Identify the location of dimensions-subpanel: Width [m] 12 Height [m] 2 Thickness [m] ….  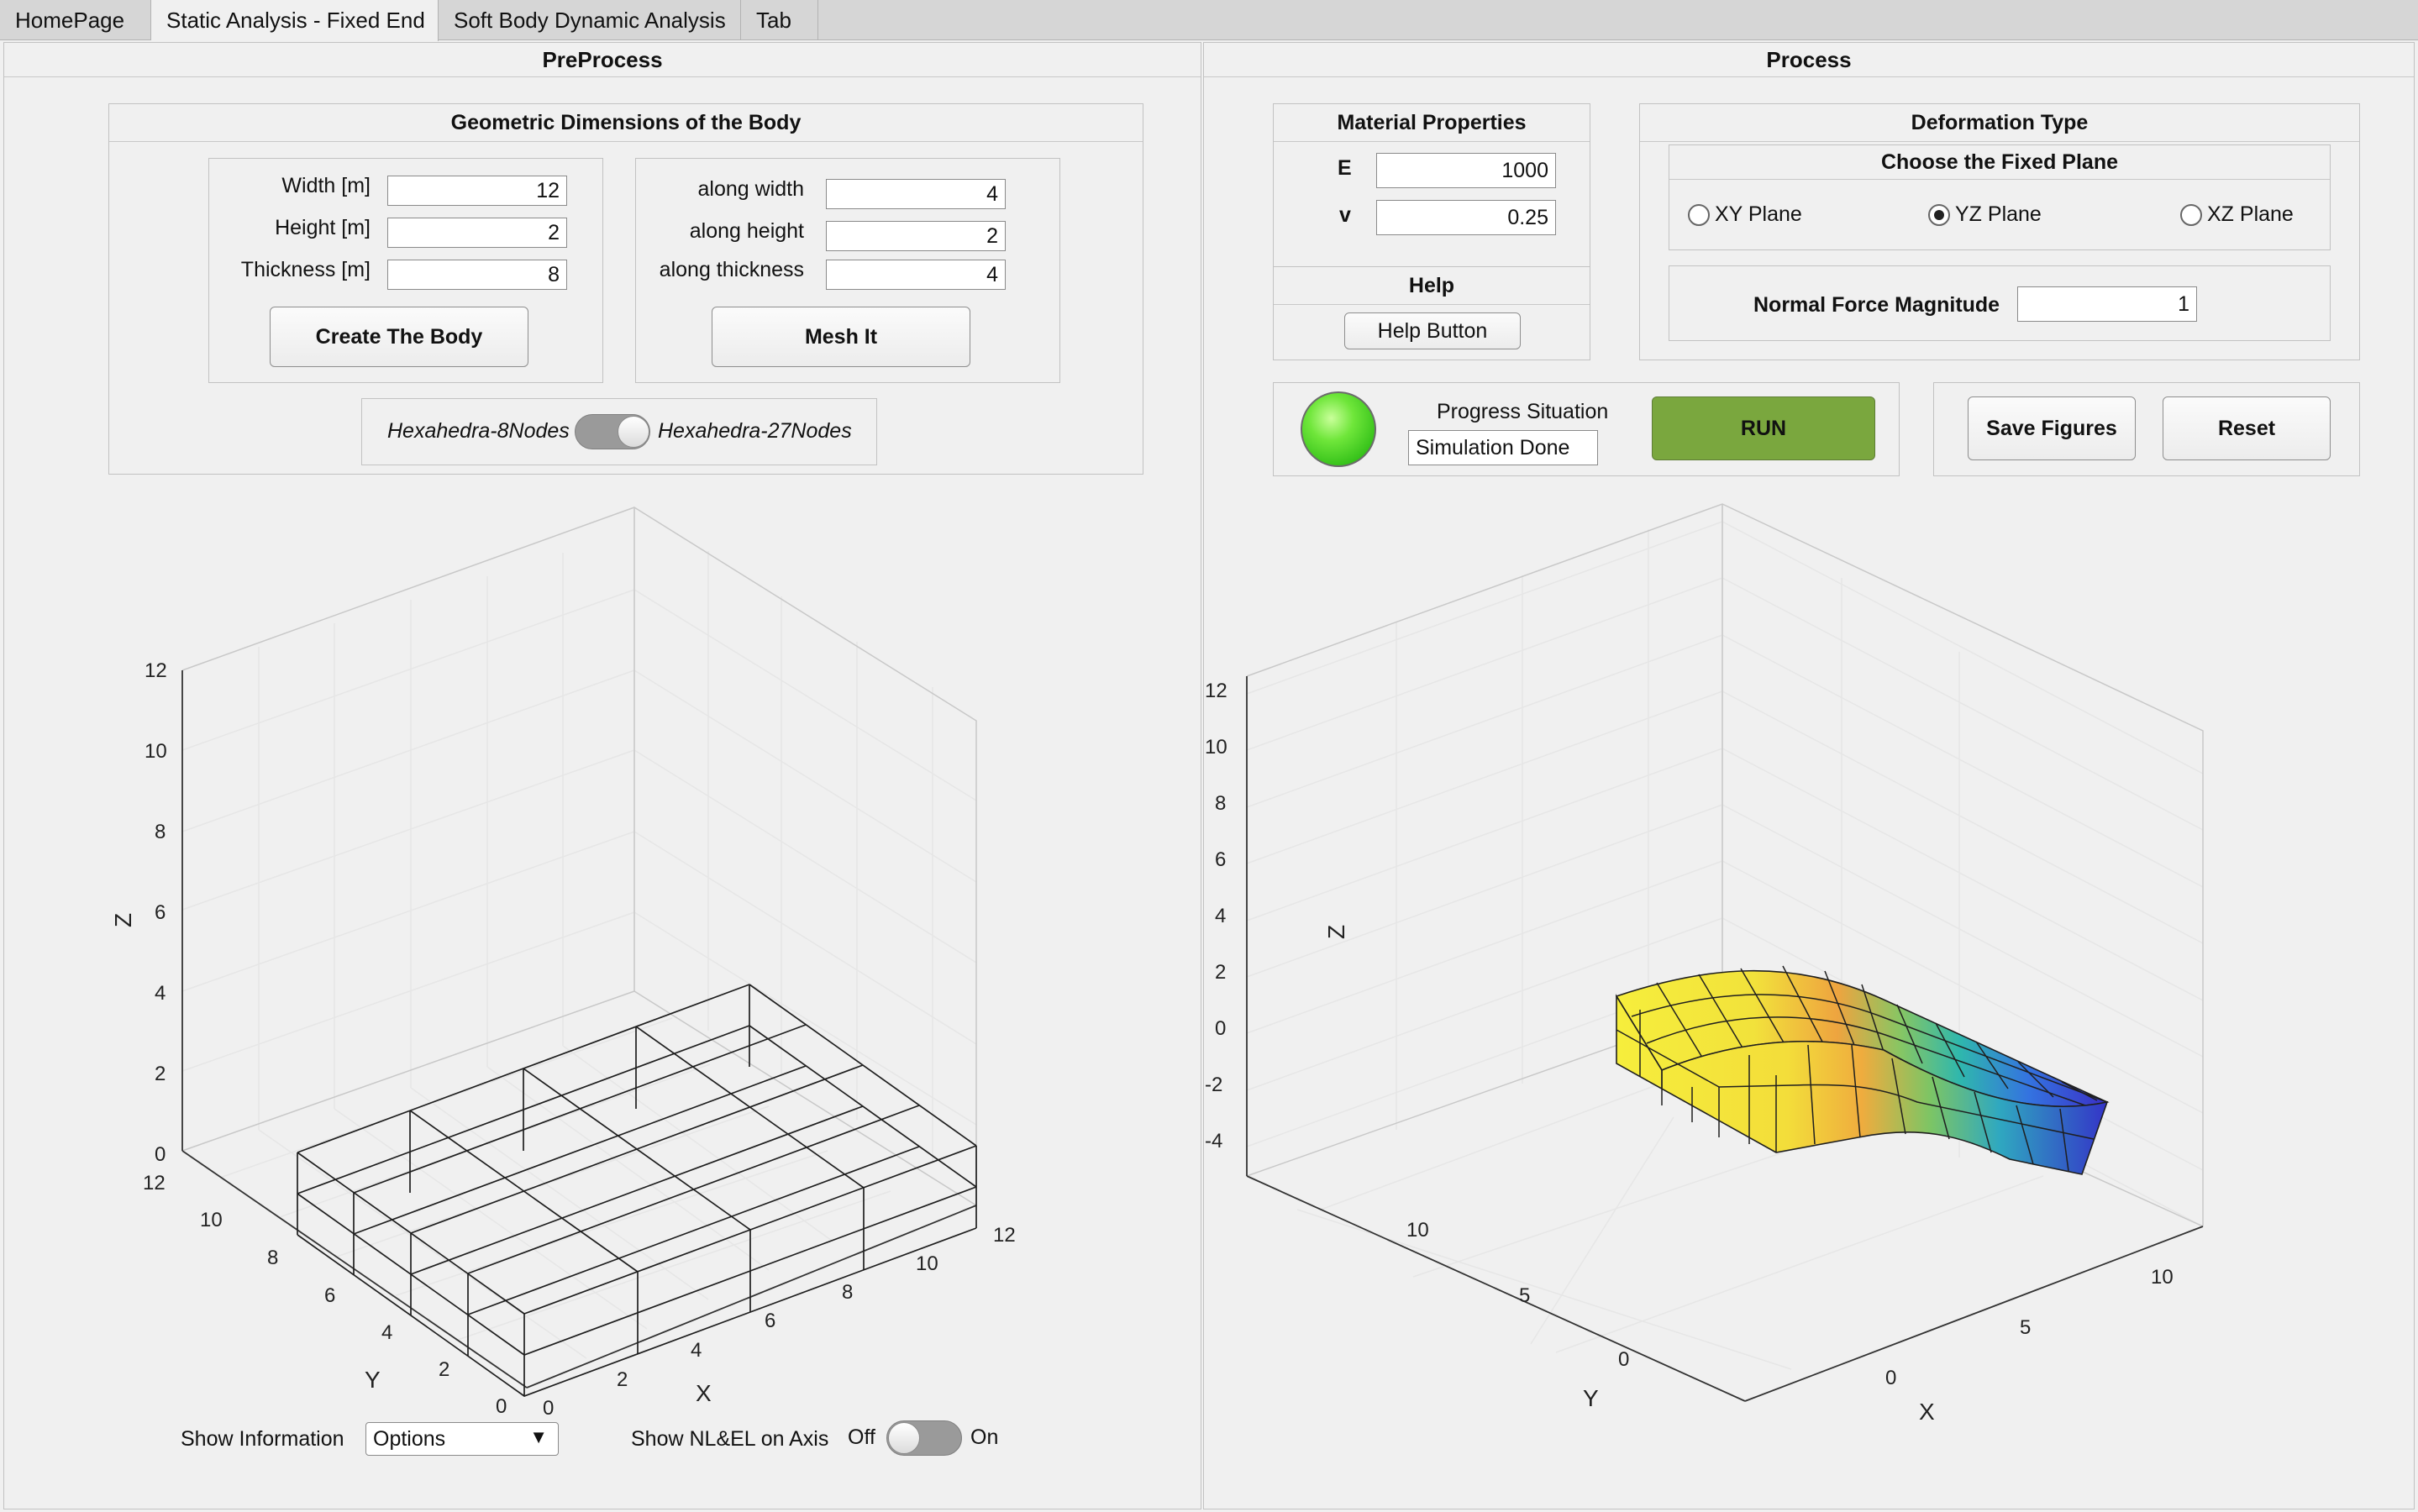
(405, 270).